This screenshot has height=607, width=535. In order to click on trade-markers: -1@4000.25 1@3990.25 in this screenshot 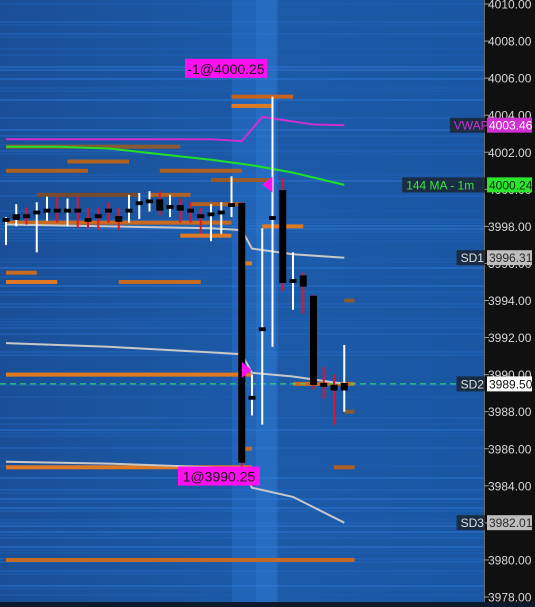, I will do `click(225, 272)`.